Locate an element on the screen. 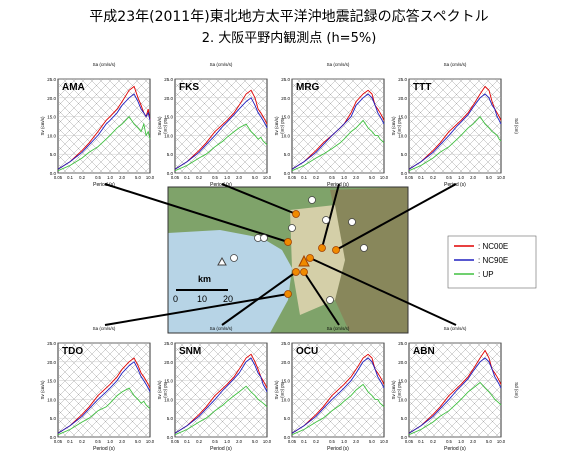 This screenshot has height=461, width=578. legend-label: : UP is located at coordinates (486, 274).